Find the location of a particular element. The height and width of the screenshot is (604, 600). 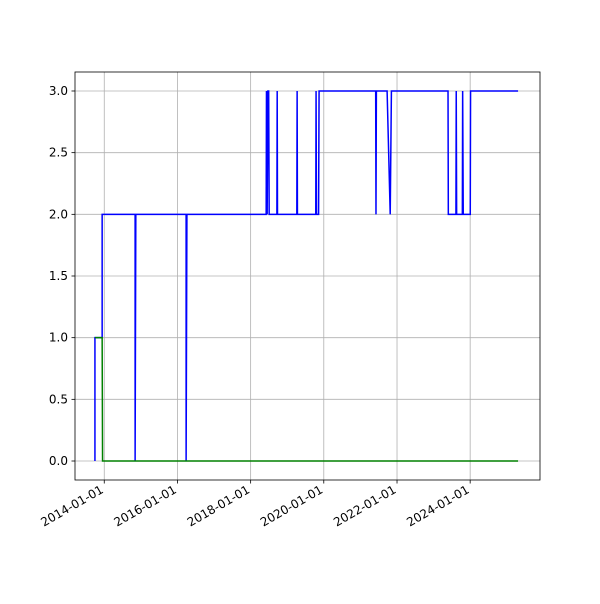

y-tick-label: 0.5 is located at coordinates (58, 399).